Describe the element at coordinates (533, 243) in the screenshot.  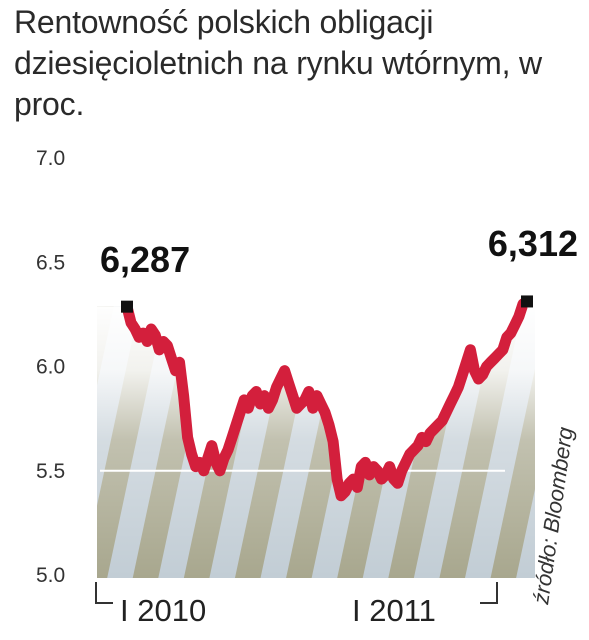
I see `end-value-label: 6,312` at that location.